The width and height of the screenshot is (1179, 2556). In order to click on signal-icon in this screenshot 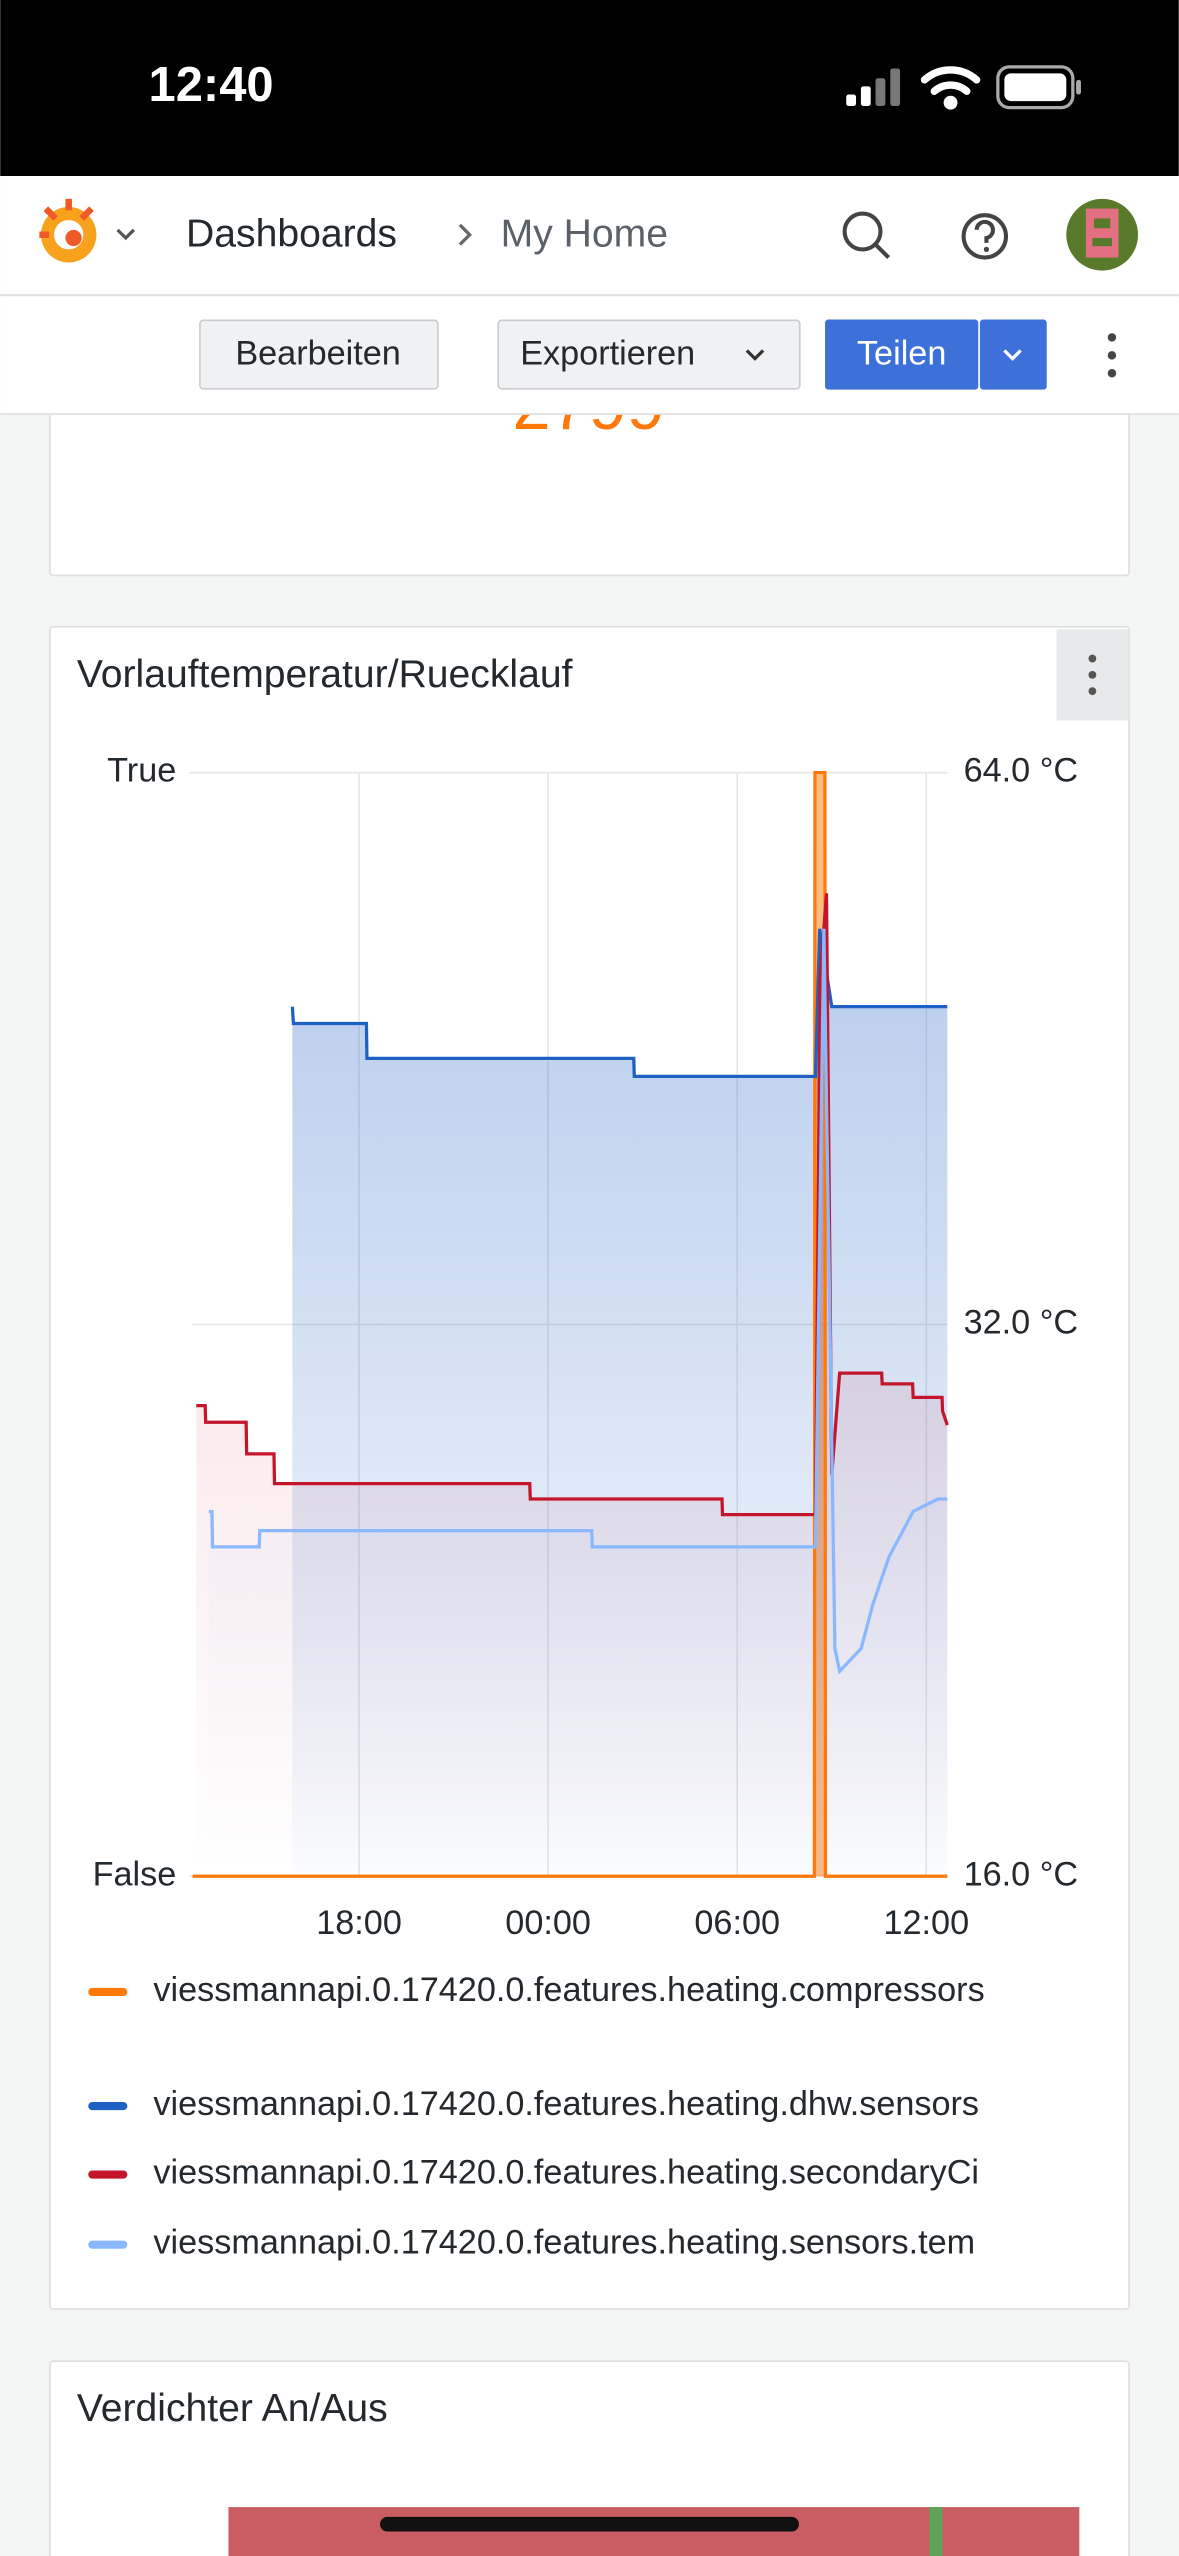, I will do `click(873, 87)`.